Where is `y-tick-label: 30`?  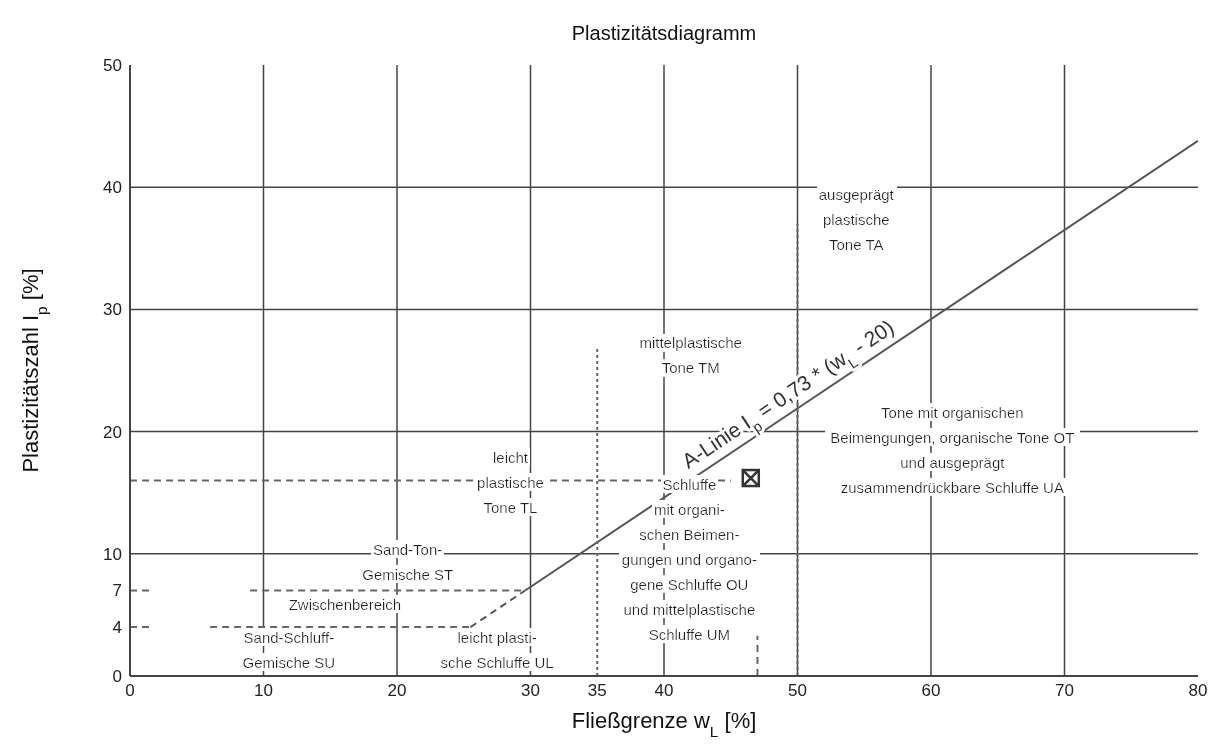
y-tick-label: 30 is located at coordinates (112, 310).